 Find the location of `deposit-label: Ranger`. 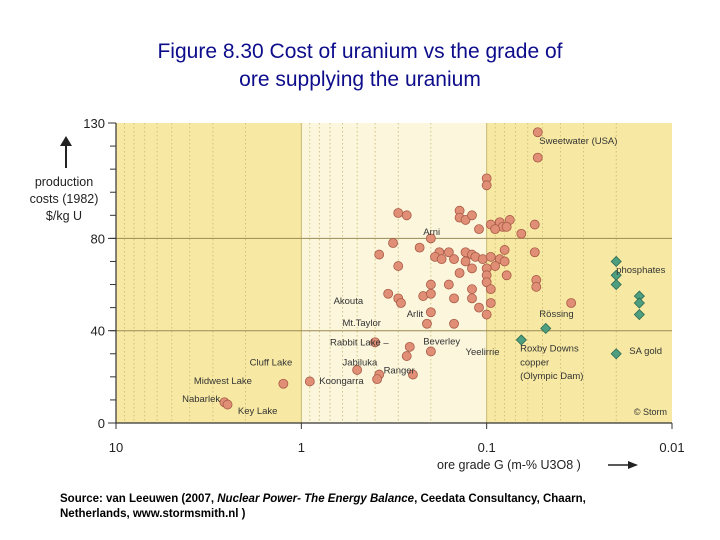

deposit-label: Ranger is located at coordinates (399, 370).